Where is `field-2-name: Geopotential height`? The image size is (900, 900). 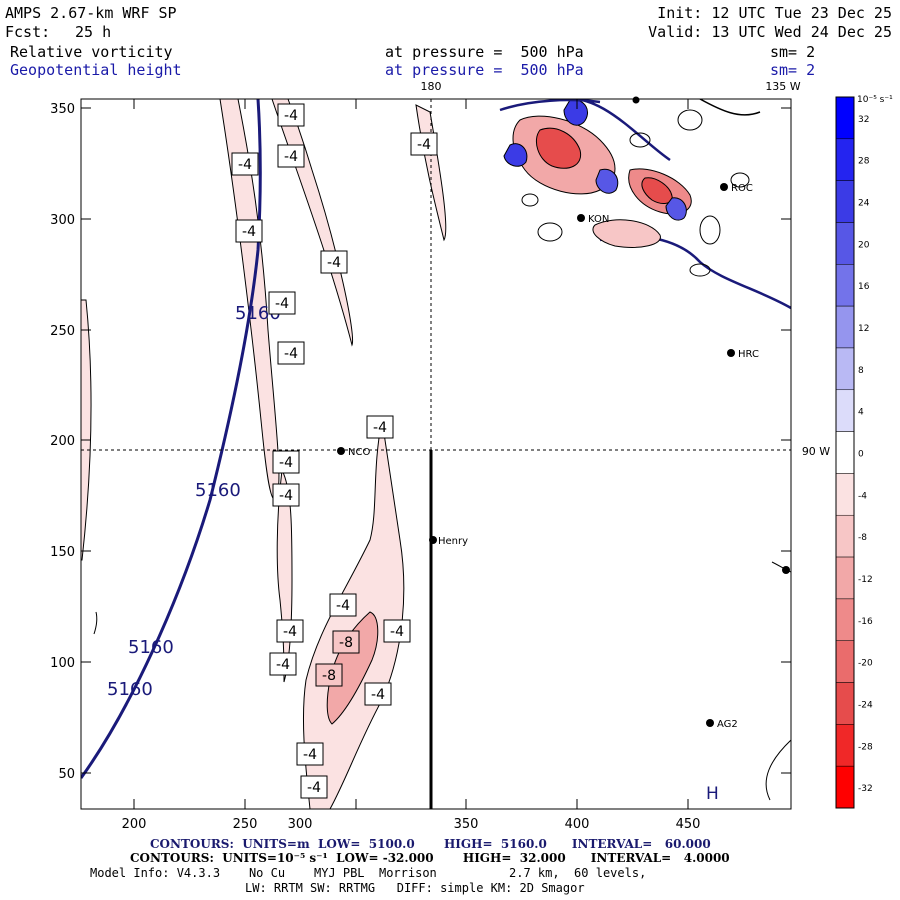 field-2-name: Geopotential height is located at coordinates (96, 70).